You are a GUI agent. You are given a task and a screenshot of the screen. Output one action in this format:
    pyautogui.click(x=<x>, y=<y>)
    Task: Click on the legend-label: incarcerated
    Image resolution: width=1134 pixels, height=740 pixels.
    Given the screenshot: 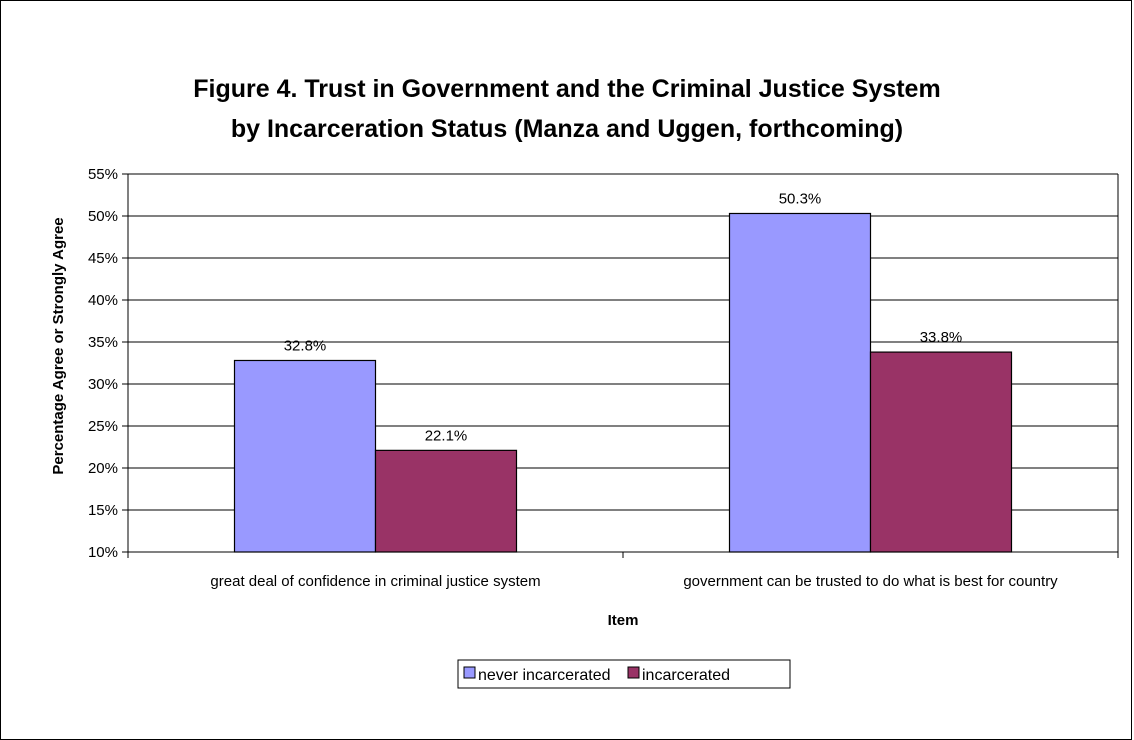 What is the action you would take?
    pyautogui.click(x=686, y=675)
    